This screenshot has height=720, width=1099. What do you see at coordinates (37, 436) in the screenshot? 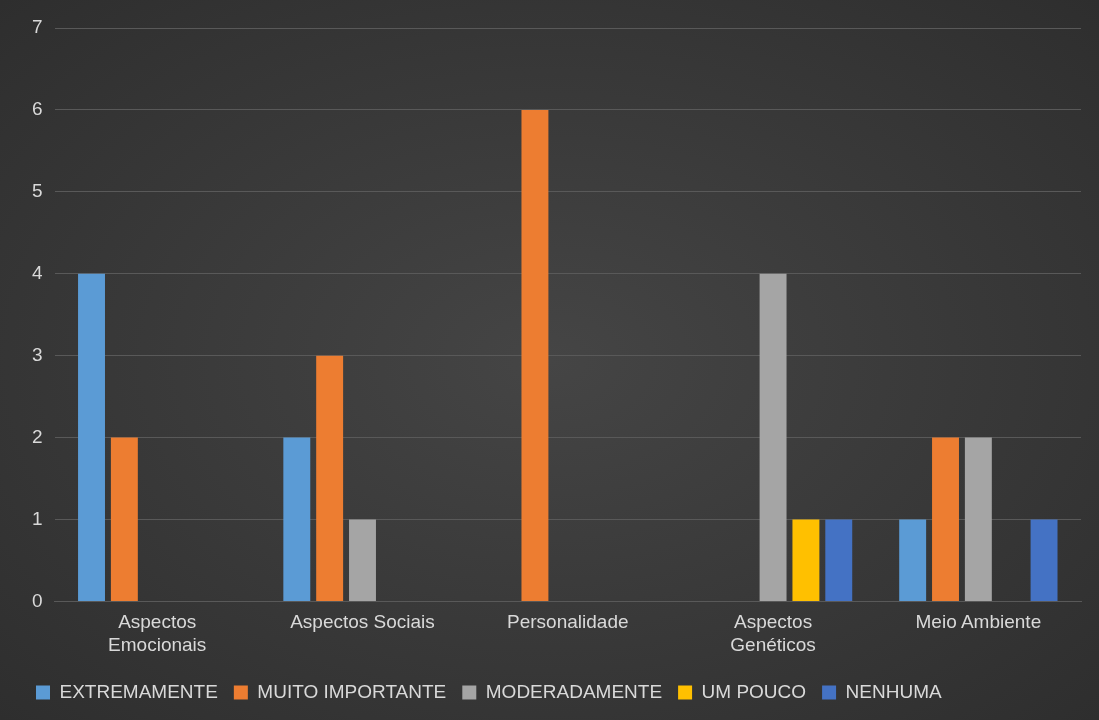
I see `y-tick-label: 2` at bounding box center [37, 436].